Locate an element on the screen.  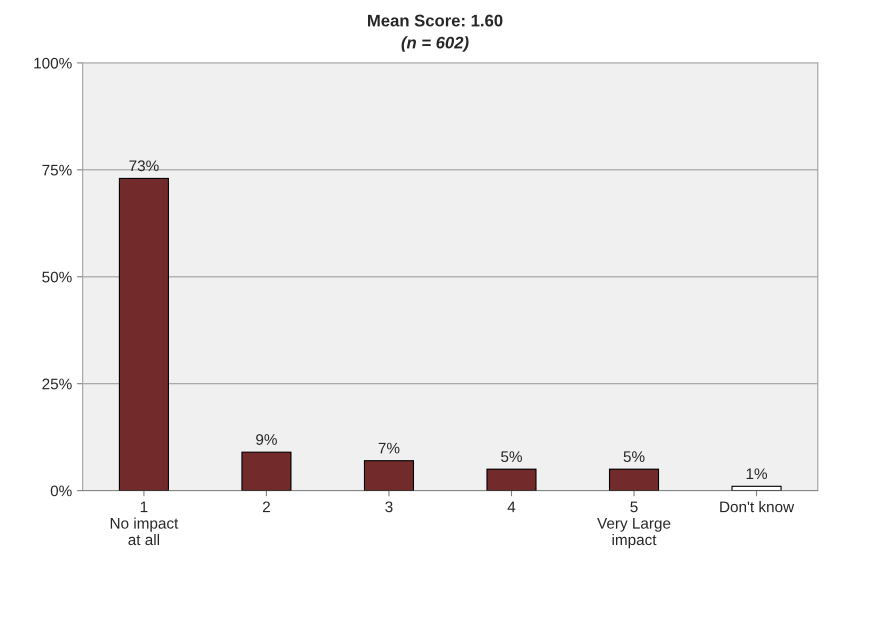
data-label: 9% is located at coordinates (266, 439).